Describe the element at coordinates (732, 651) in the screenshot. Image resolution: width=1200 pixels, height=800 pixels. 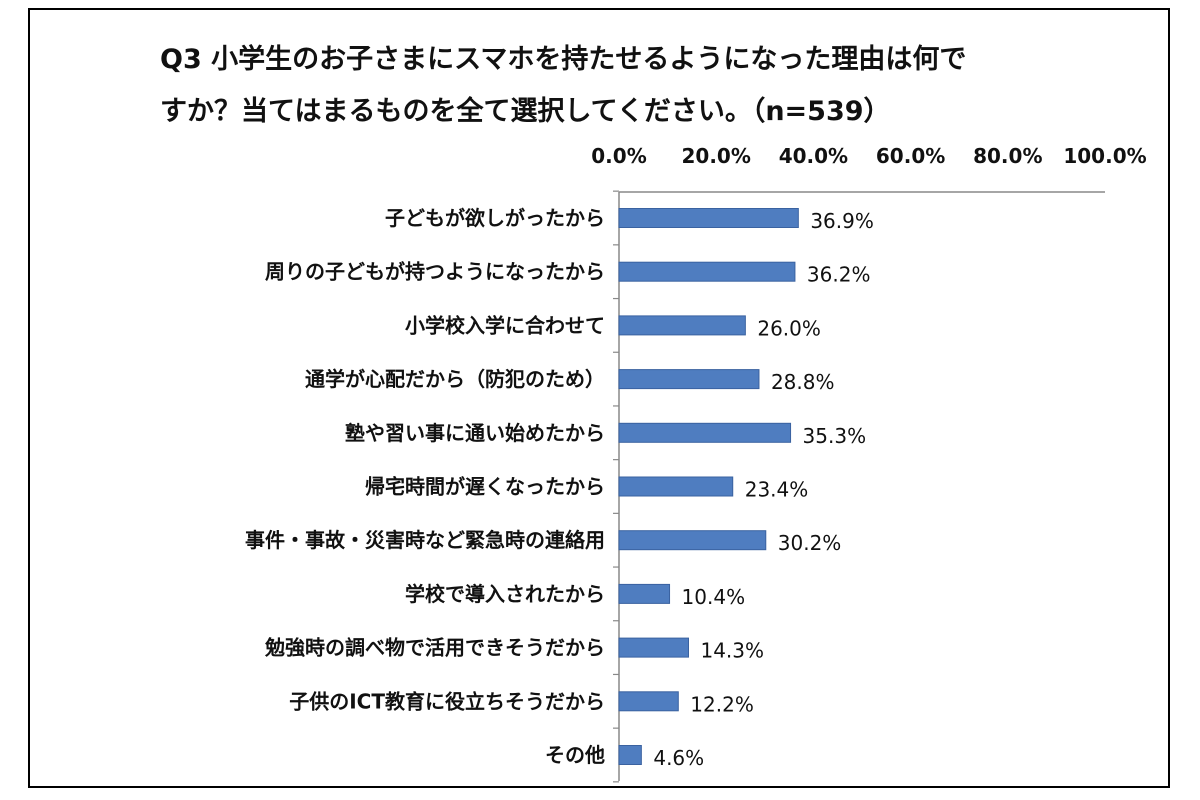
I see `data-label: 14.3%` at that location.